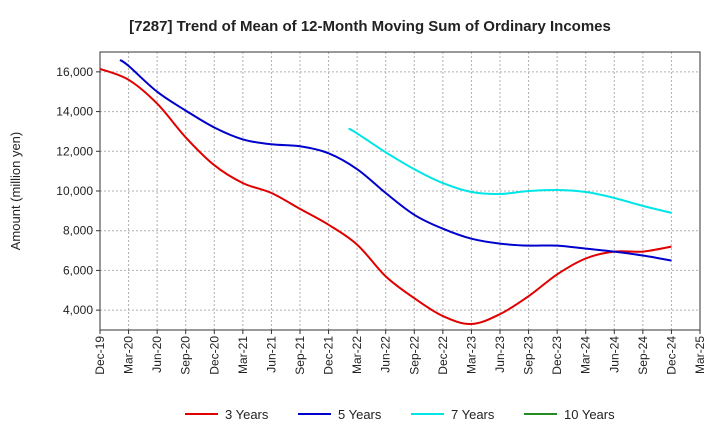 This screenshot has width=720, height=445. Describe the element at coordinates (74, 151) in the screenshot. I see `y-tick-label: 12,000` at that location.